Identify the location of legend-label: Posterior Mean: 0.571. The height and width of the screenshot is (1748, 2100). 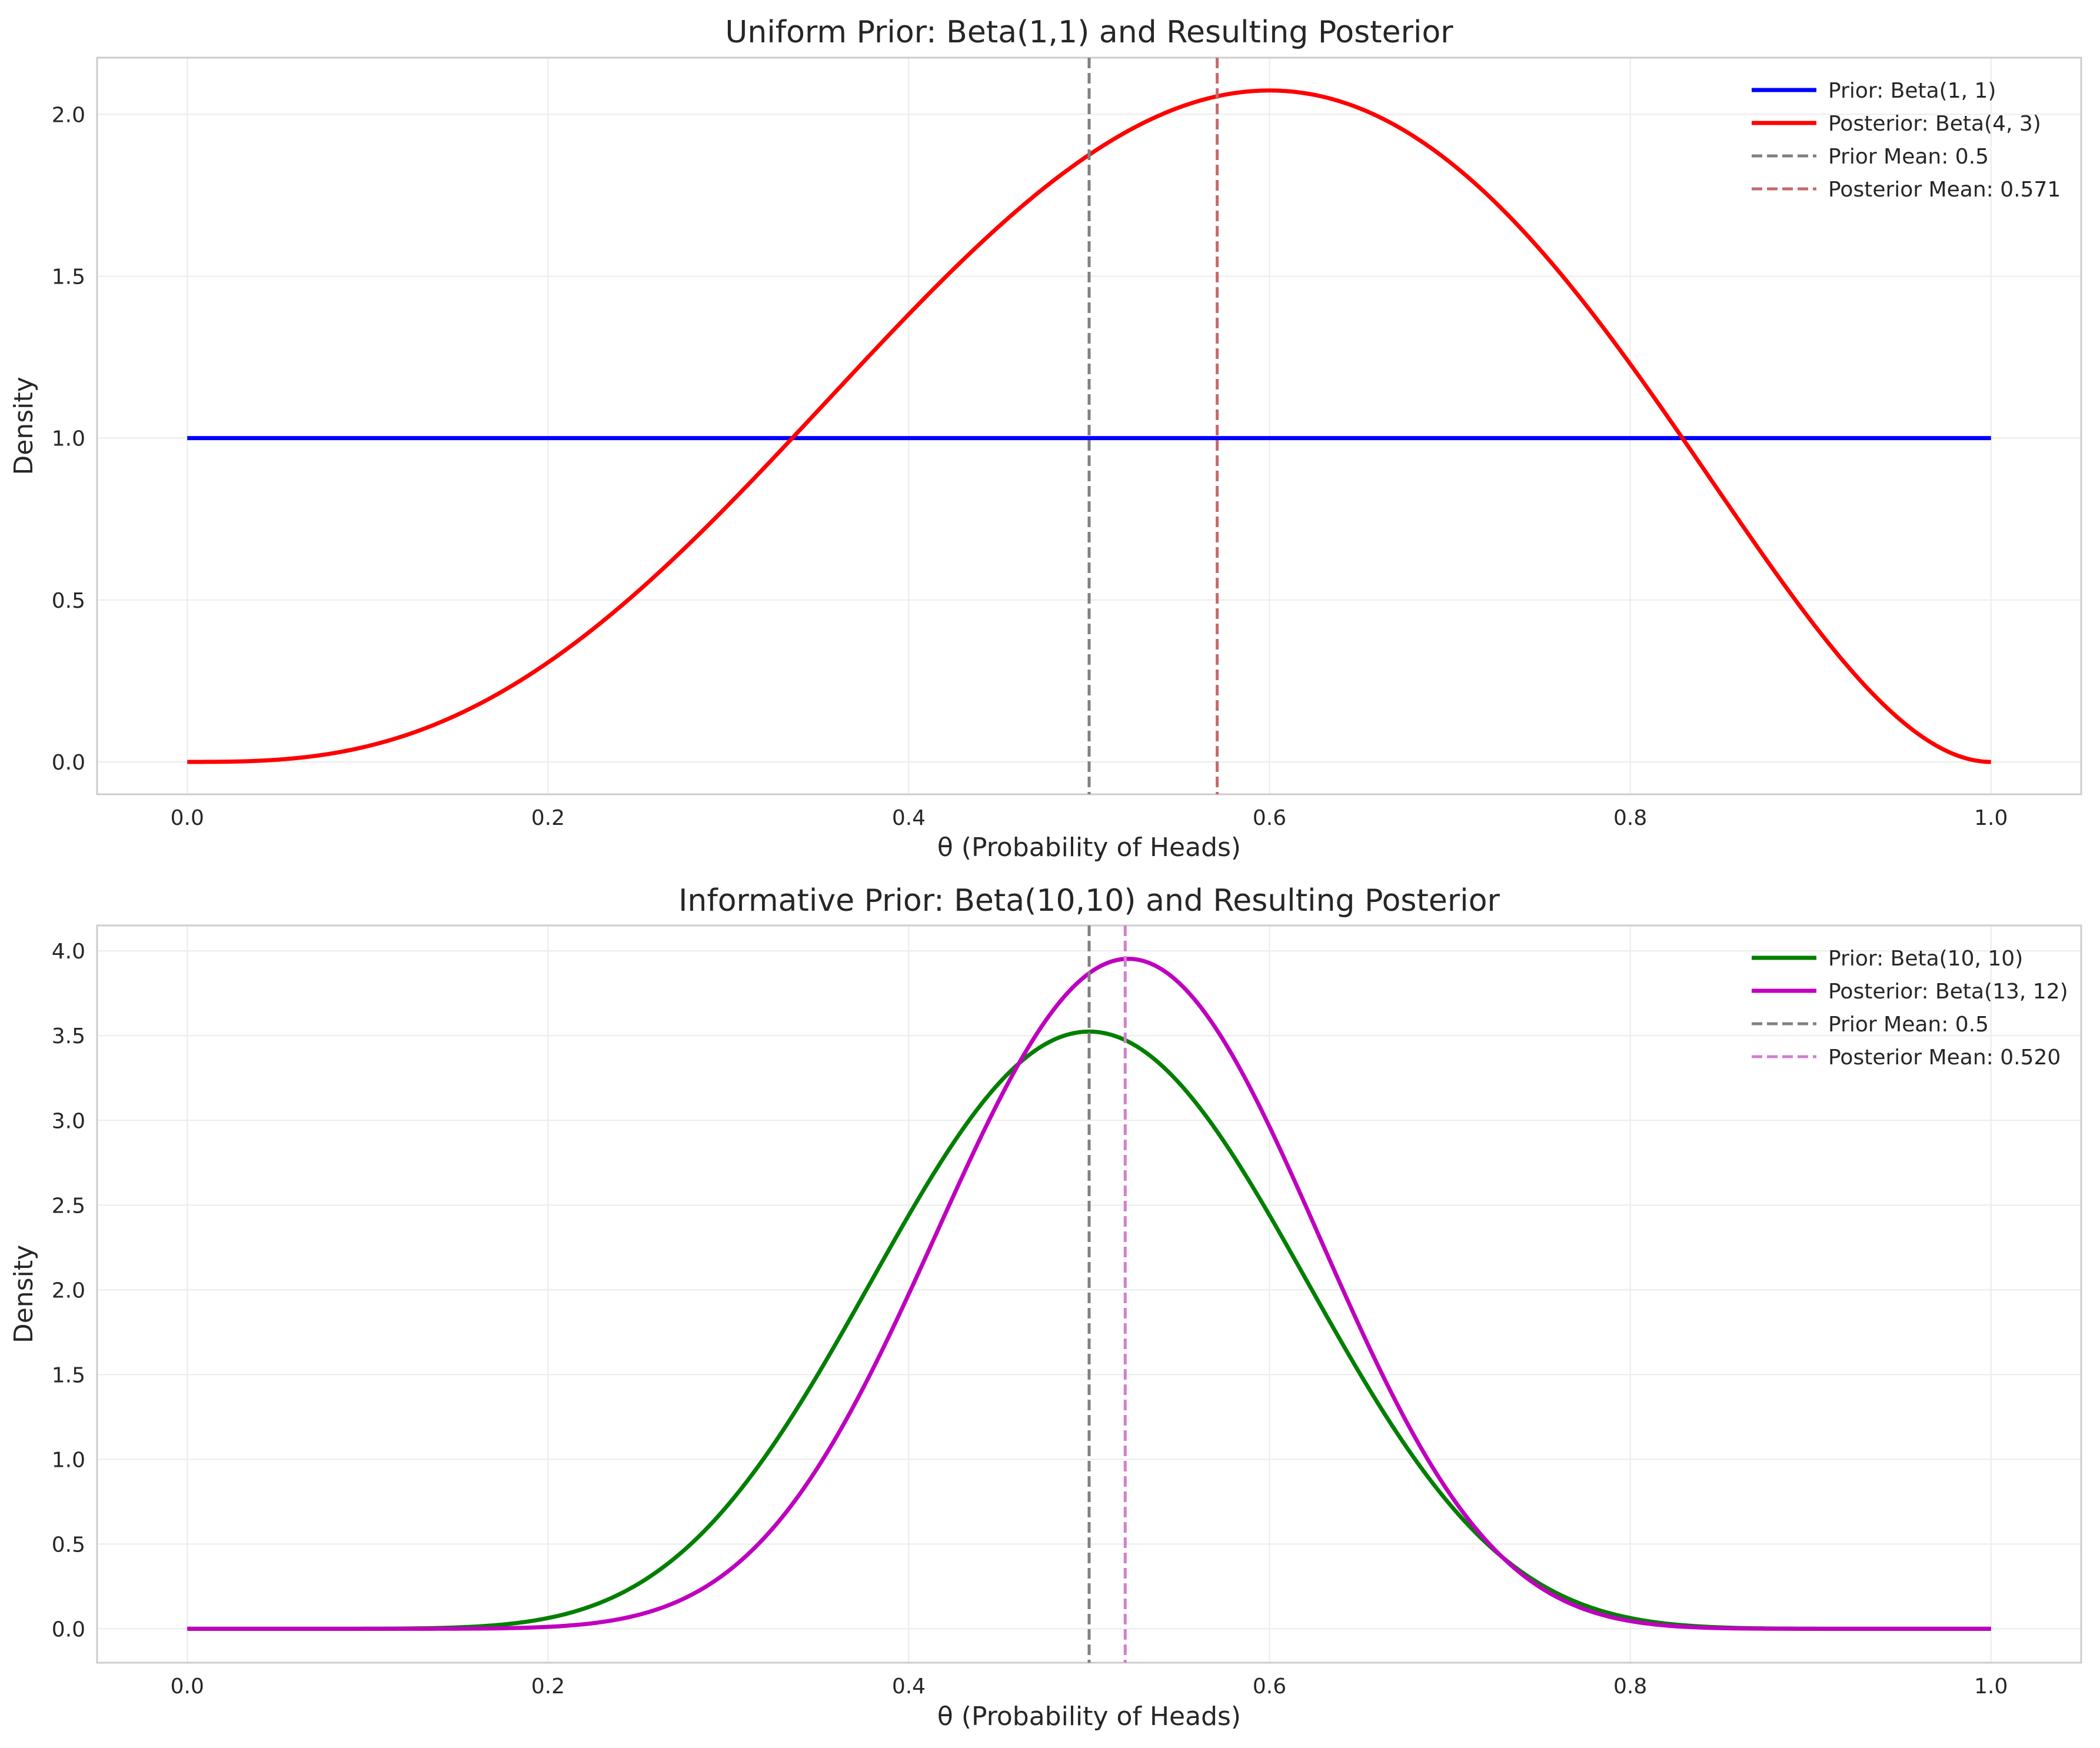
(1944, 190).